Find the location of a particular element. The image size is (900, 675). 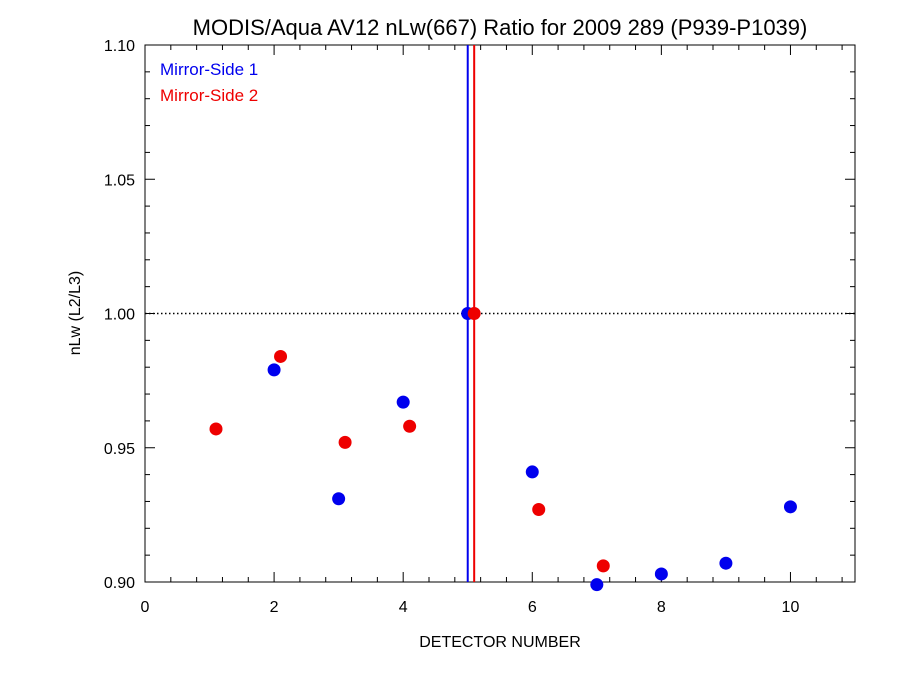

y-tick-label: 1.00 is located at coordinates (119, 315).